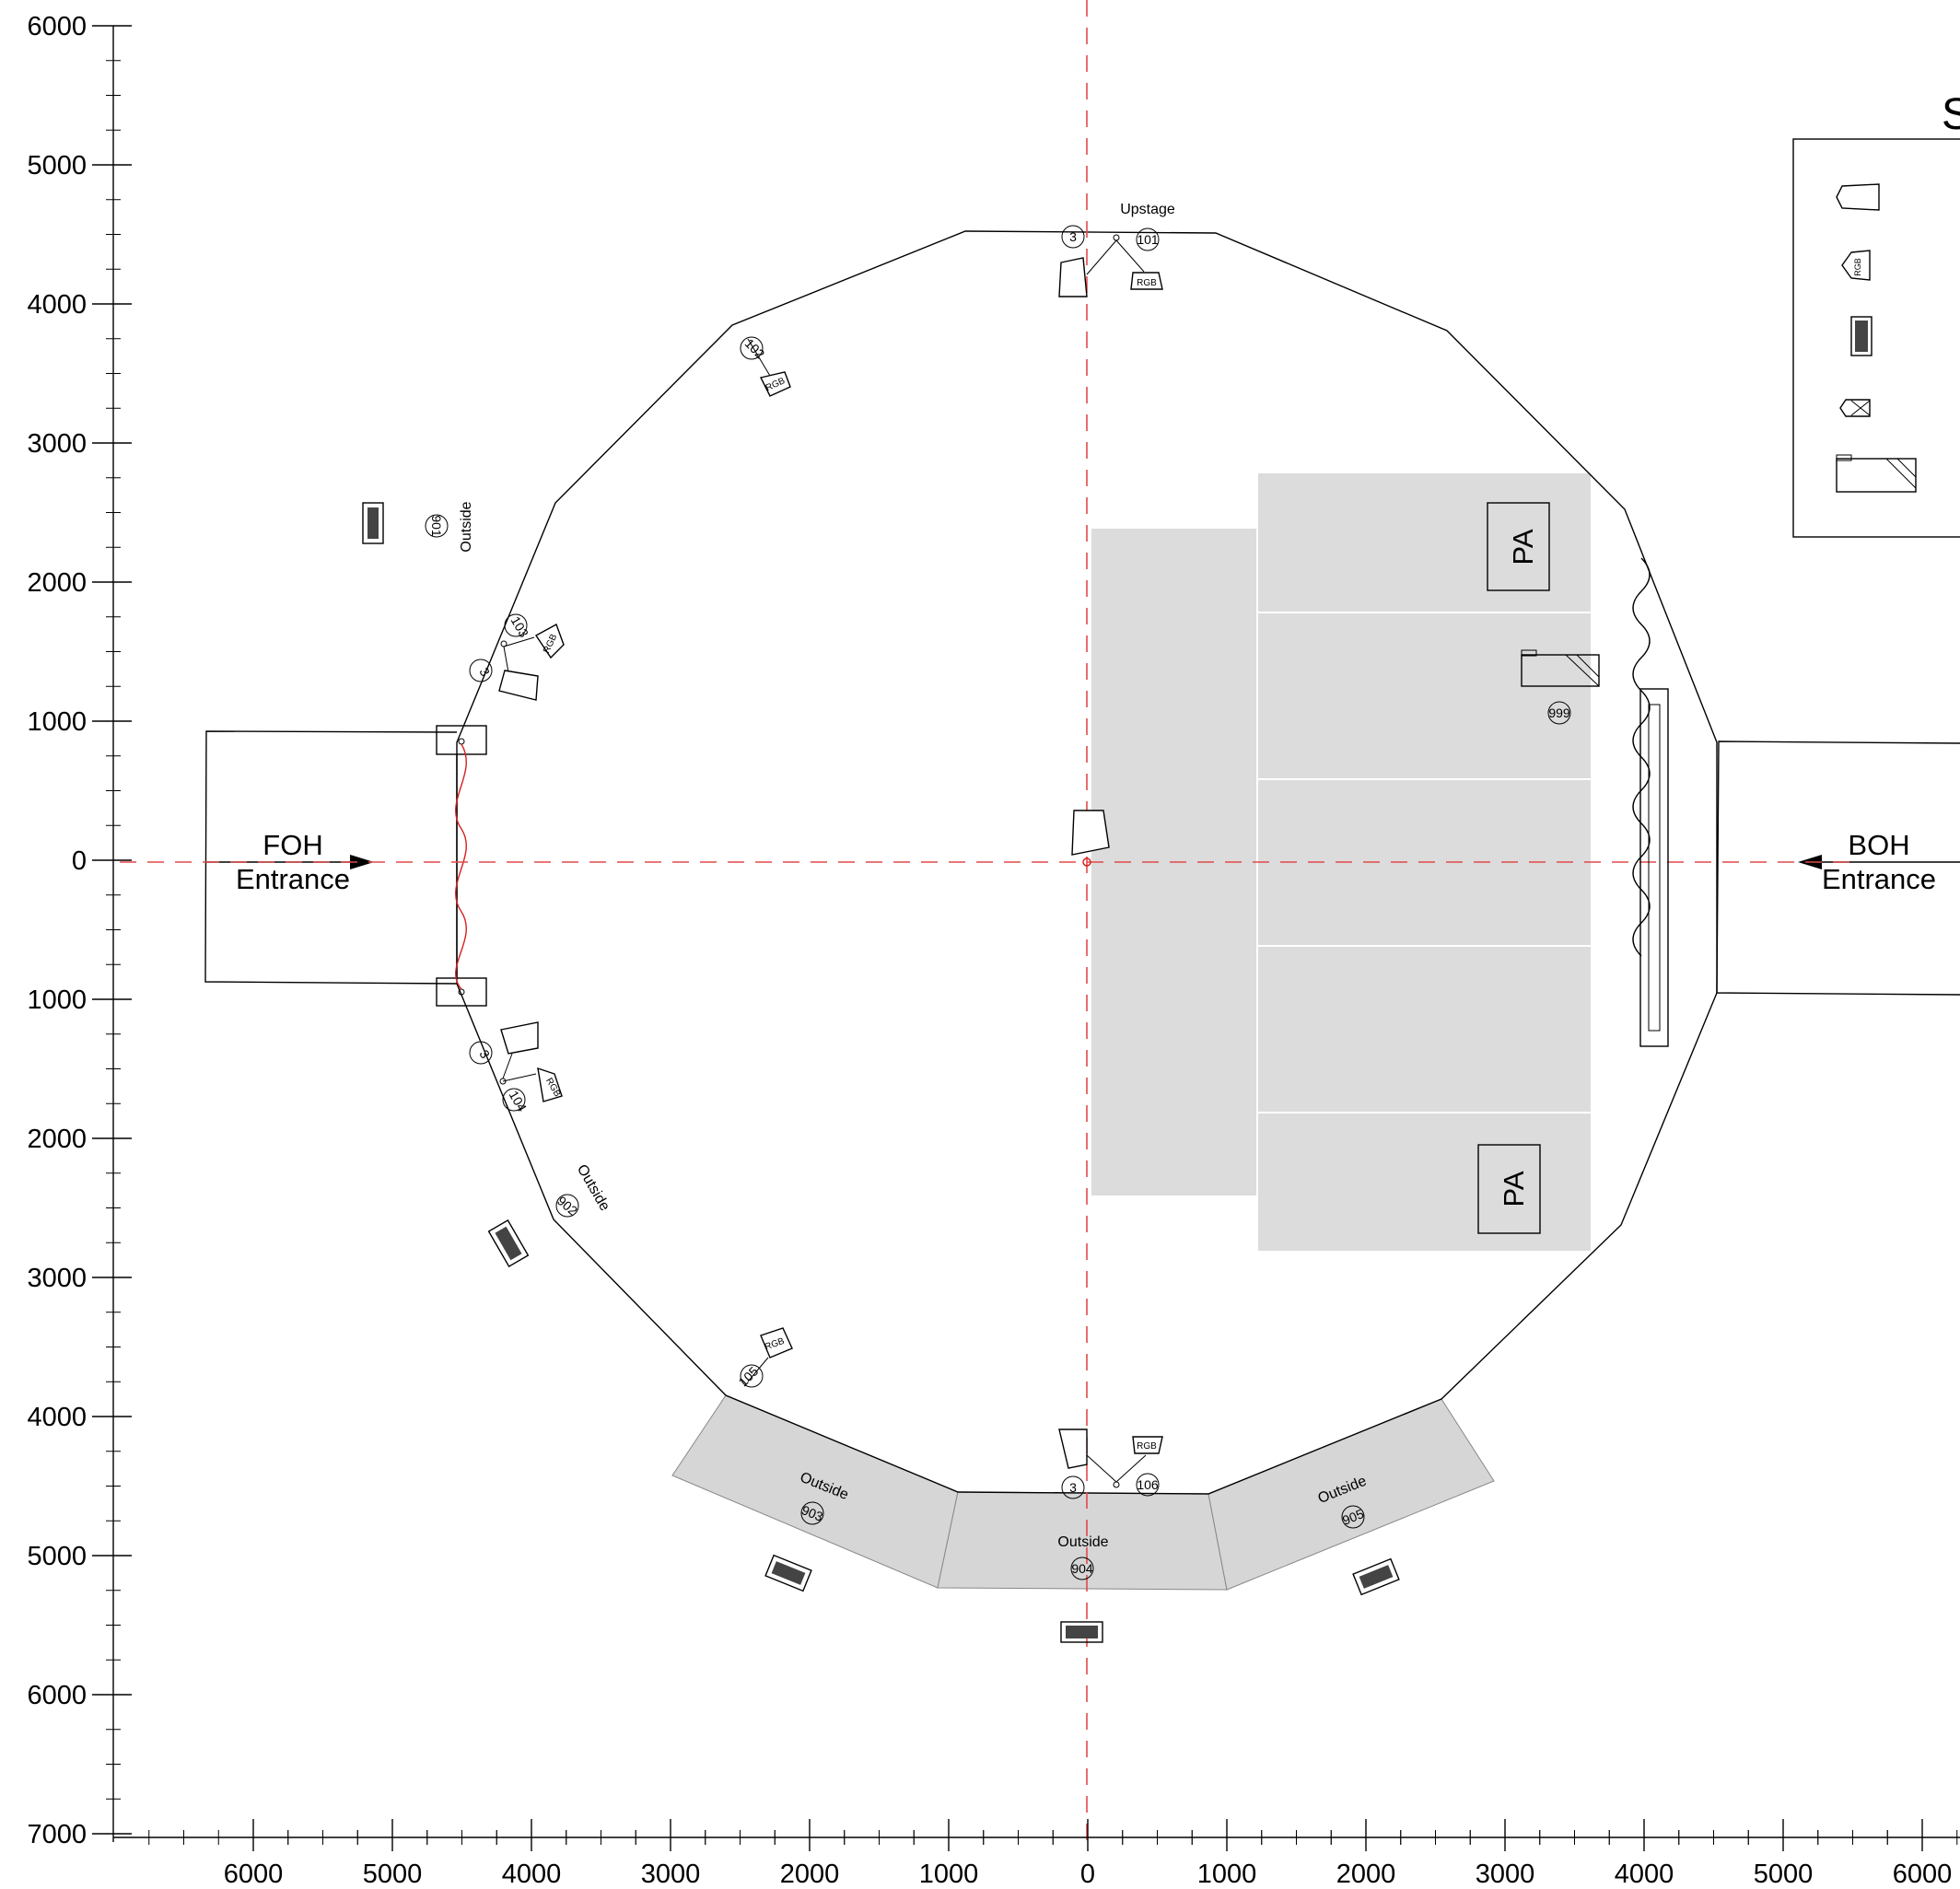 This screenshot has height=1889, width=1960. Describe the element at coordinates (1083, 1588) in the screenshot. I see `outside-unit-904: Outside 904` at that location.